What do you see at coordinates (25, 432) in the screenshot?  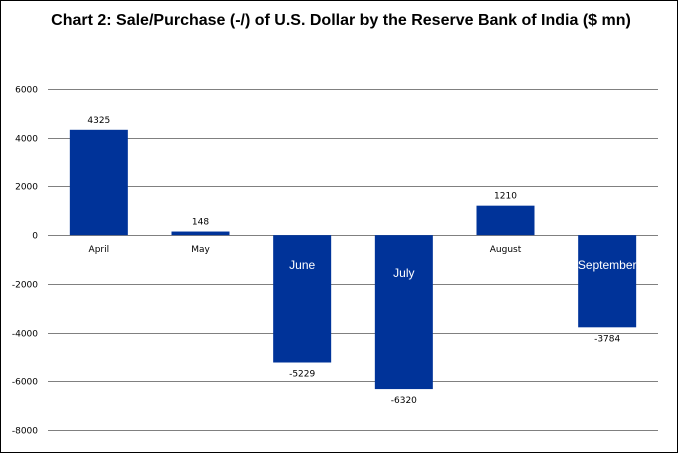 I see `y-tick-label: -8000` at bounding box center [25, 432].